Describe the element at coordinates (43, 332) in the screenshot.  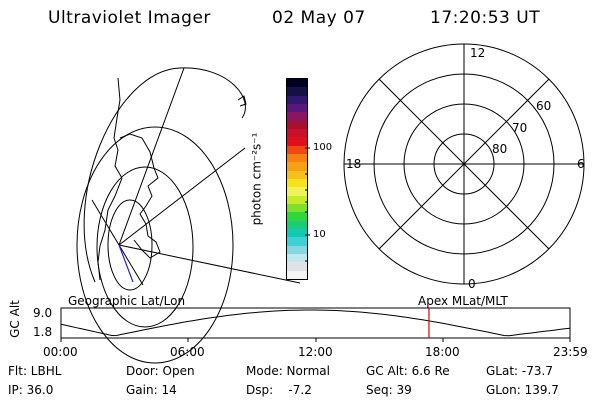
I see `altitude-ymin: 1.8` at that location.